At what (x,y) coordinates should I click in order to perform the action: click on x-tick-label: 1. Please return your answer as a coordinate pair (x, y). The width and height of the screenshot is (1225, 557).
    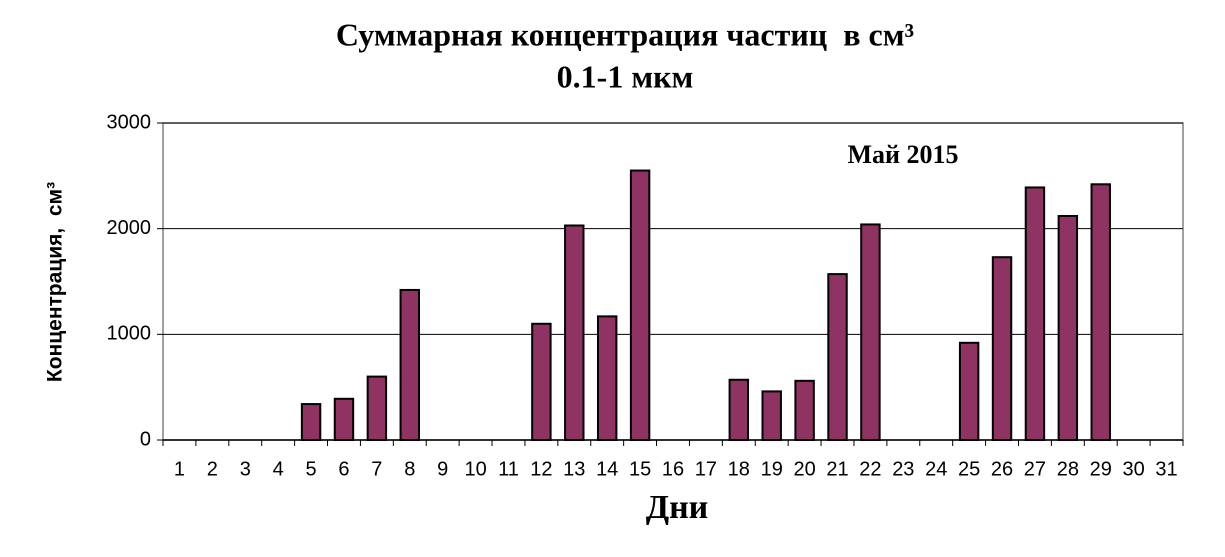
    Looking at the image, I should click on (179, 469).